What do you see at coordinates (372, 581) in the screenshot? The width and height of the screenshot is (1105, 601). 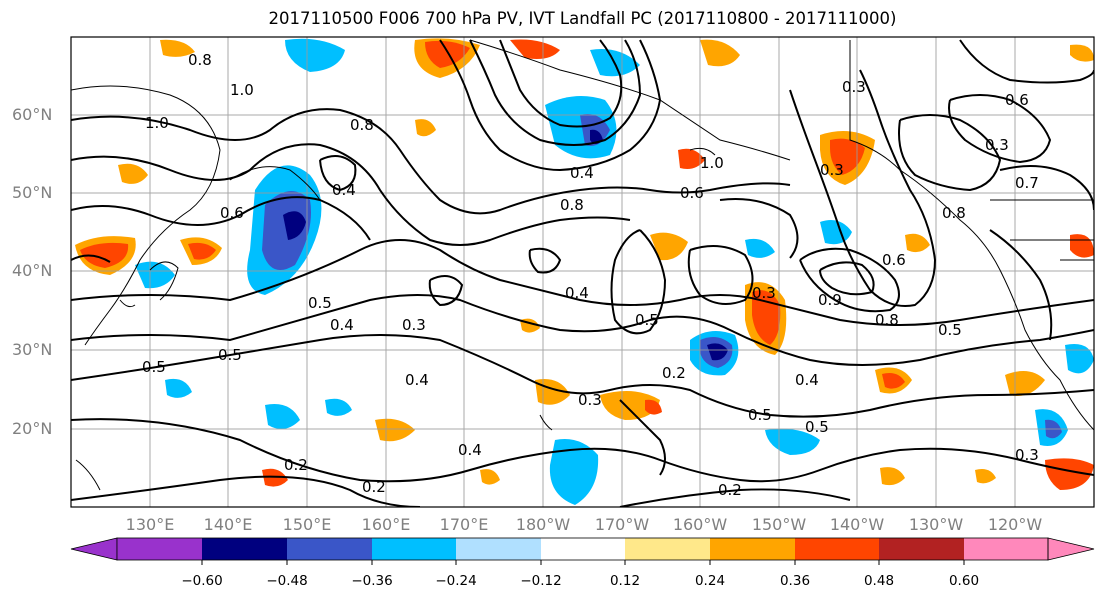 I see `colorbar-tick-label: −0.36` at bounding box center [372, 581].